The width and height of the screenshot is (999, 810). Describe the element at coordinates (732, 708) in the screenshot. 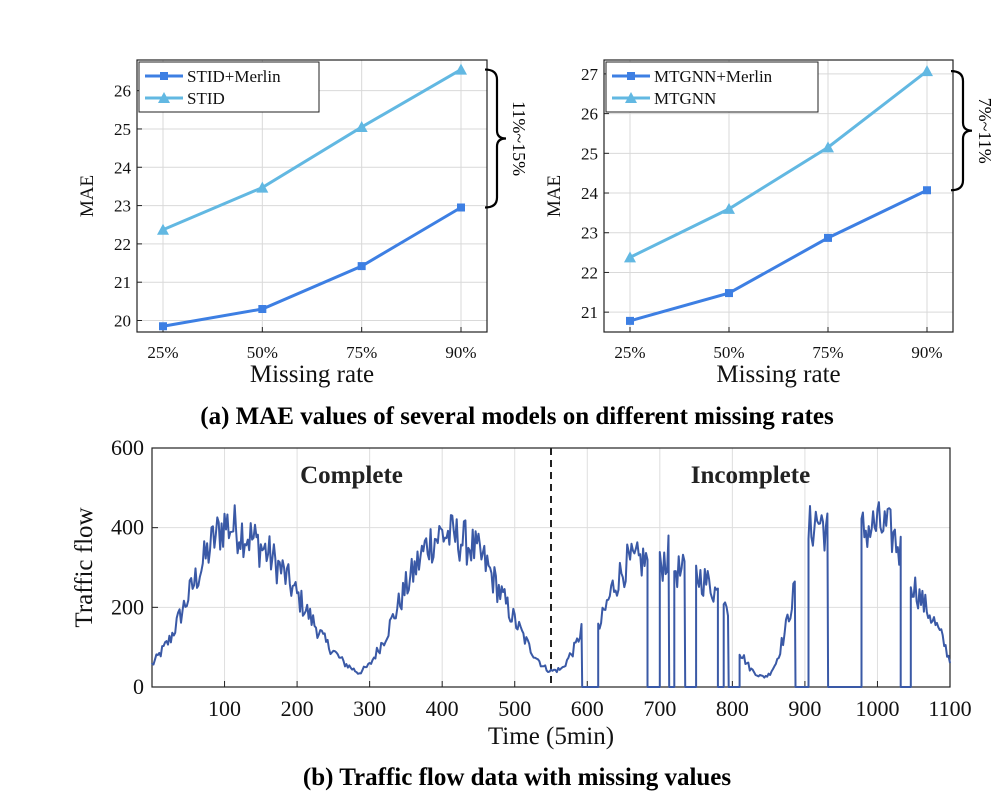

I see `flow-xtick-label: 800` at that location.